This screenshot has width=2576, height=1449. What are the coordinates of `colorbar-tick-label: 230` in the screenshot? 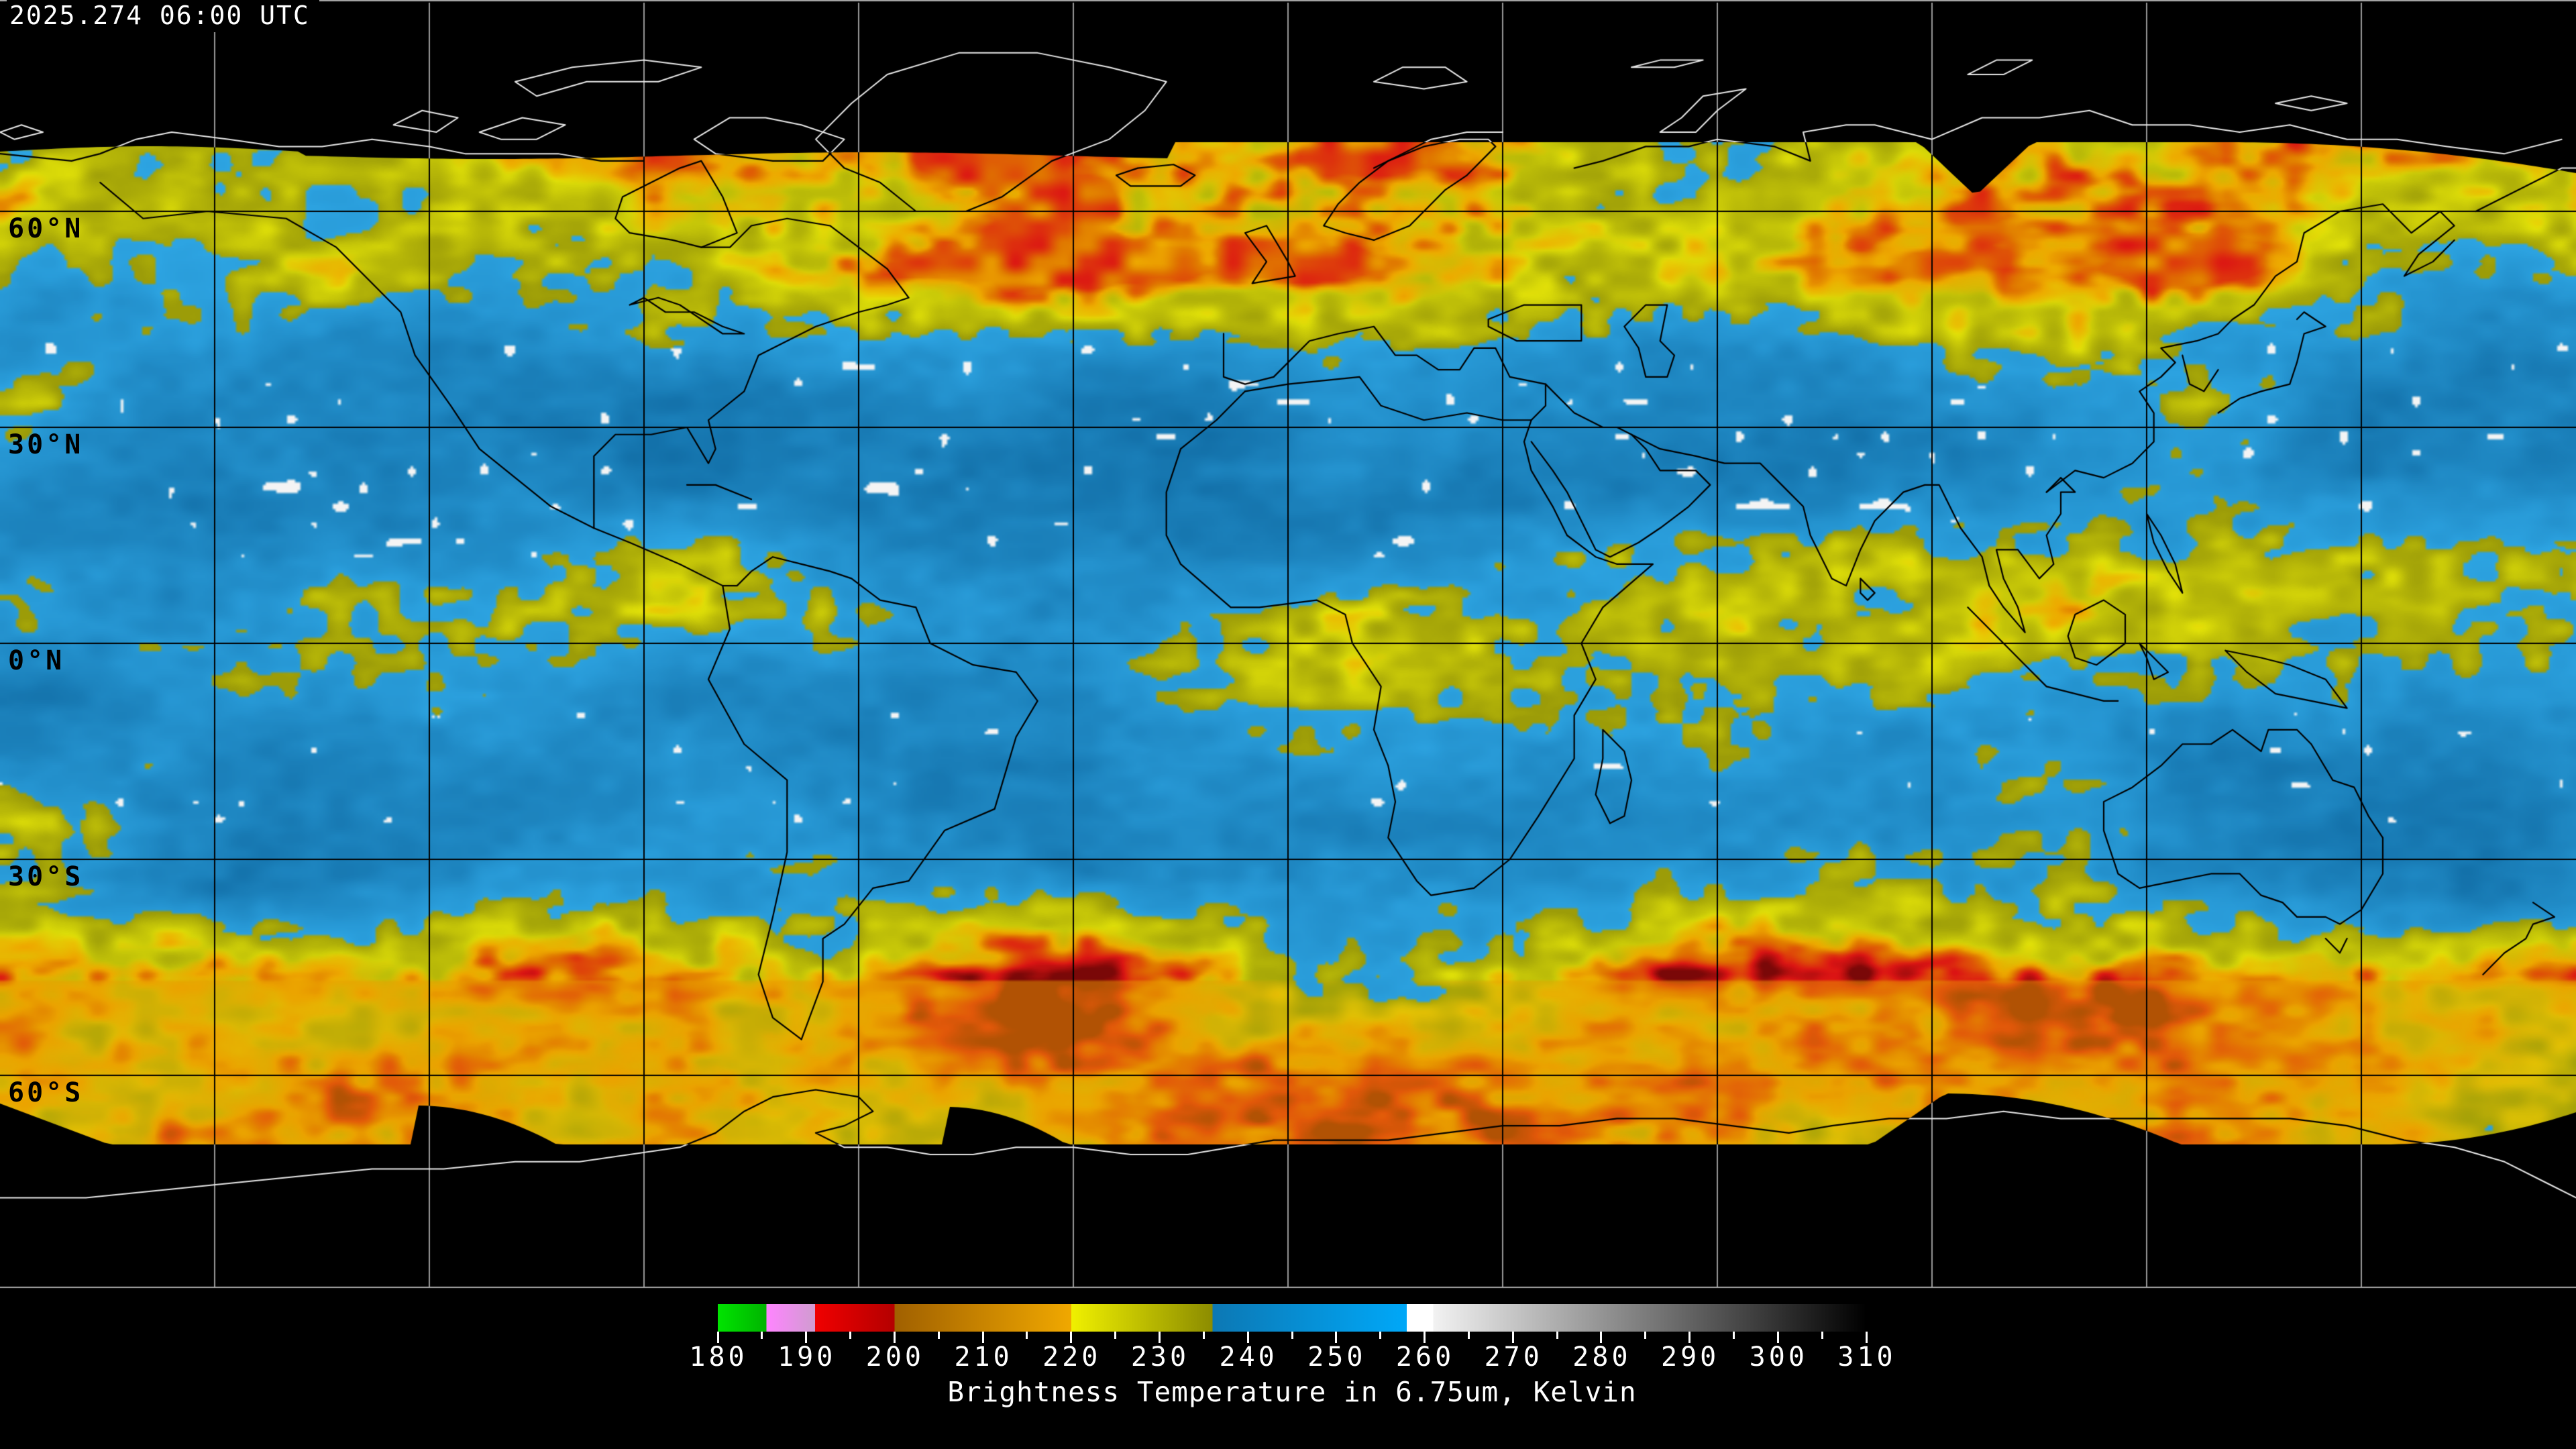 It's located at (1160, 1357).